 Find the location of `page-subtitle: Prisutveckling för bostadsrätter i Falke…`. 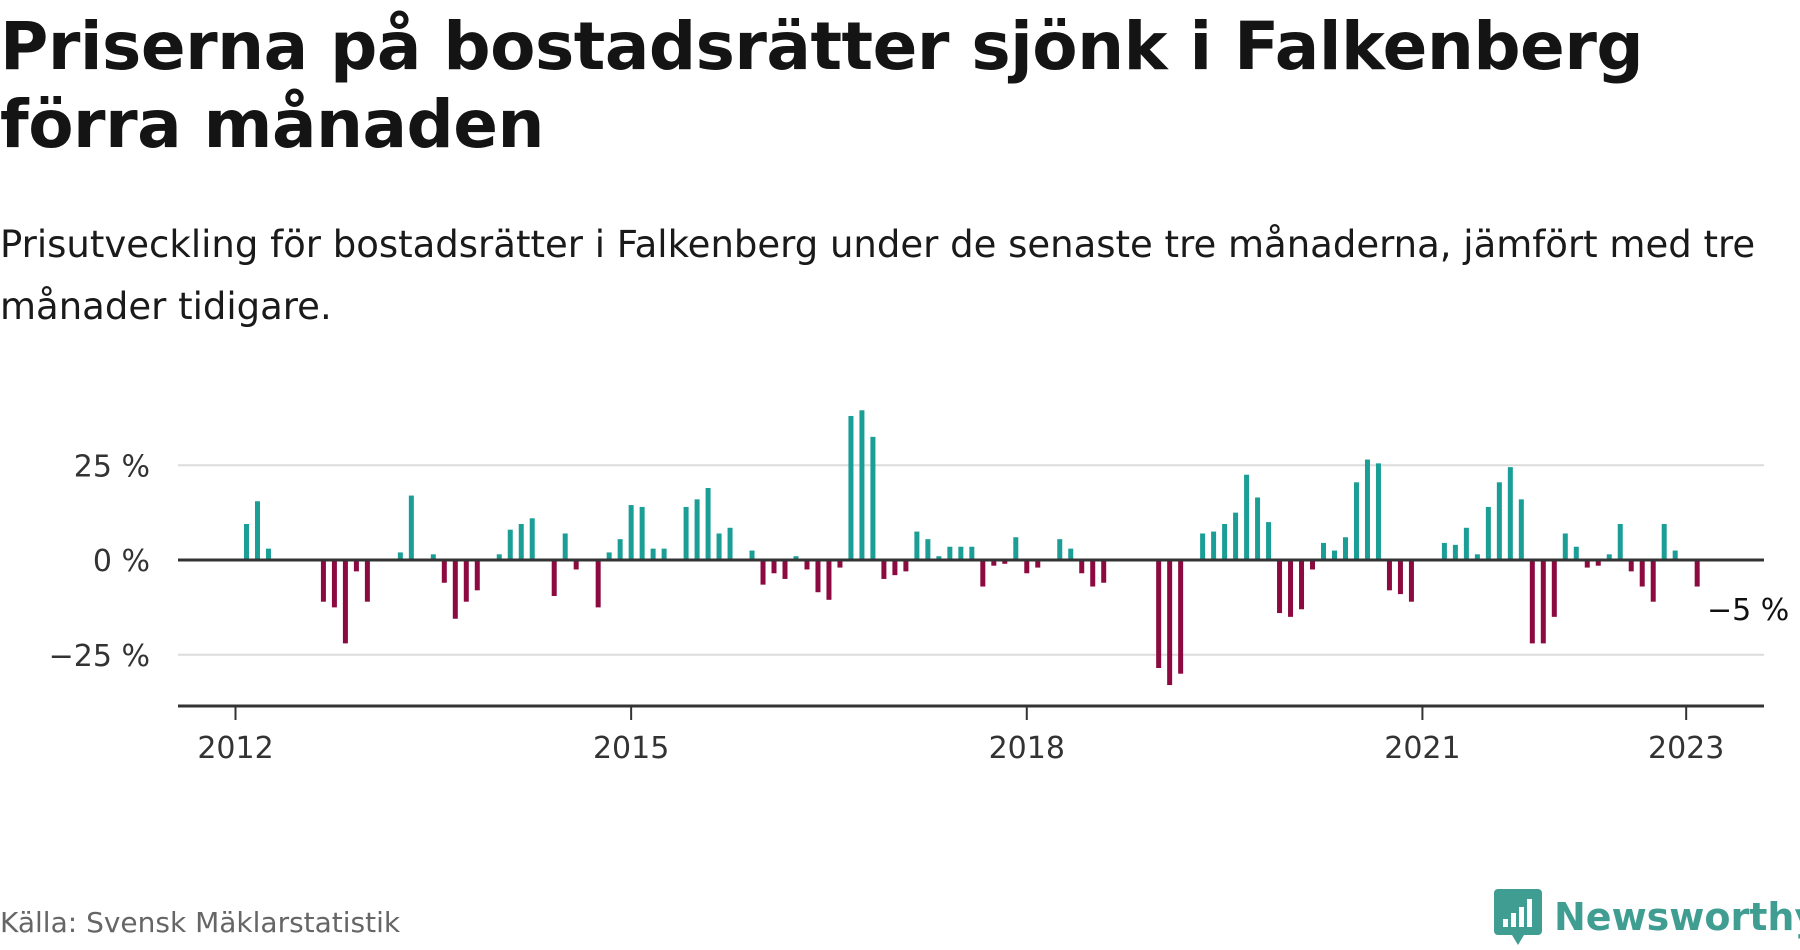

page-subtitle: Prisutveckling för bostadsrätter i Falke… is located at coordinates (878, 275).